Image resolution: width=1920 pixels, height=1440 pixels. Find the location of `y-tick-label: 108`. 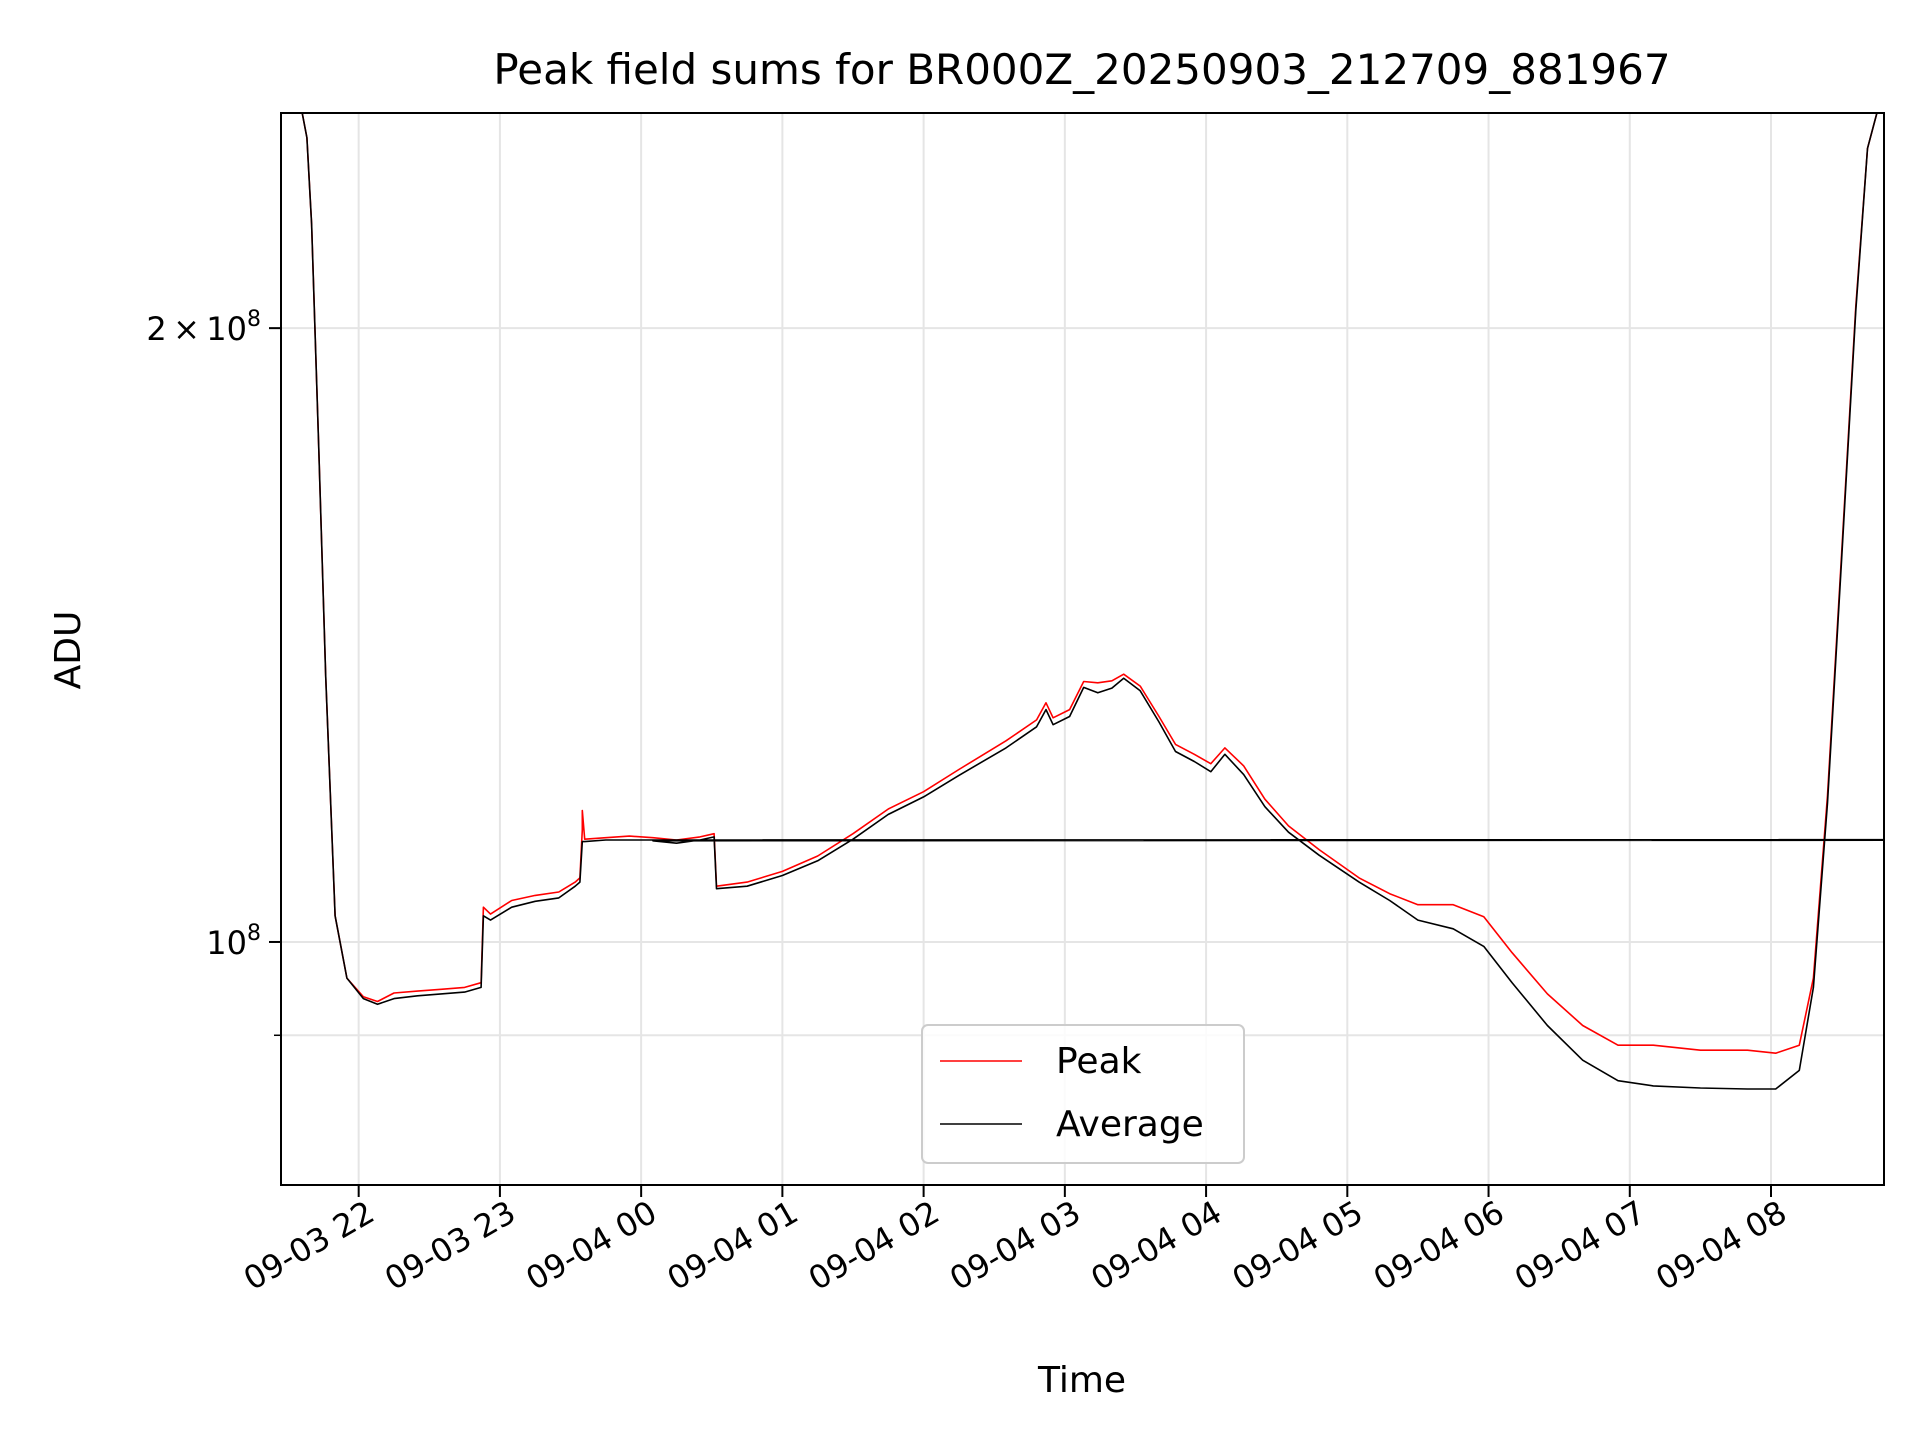

y-tick-label: 108 is located at coordinates (233, 941).